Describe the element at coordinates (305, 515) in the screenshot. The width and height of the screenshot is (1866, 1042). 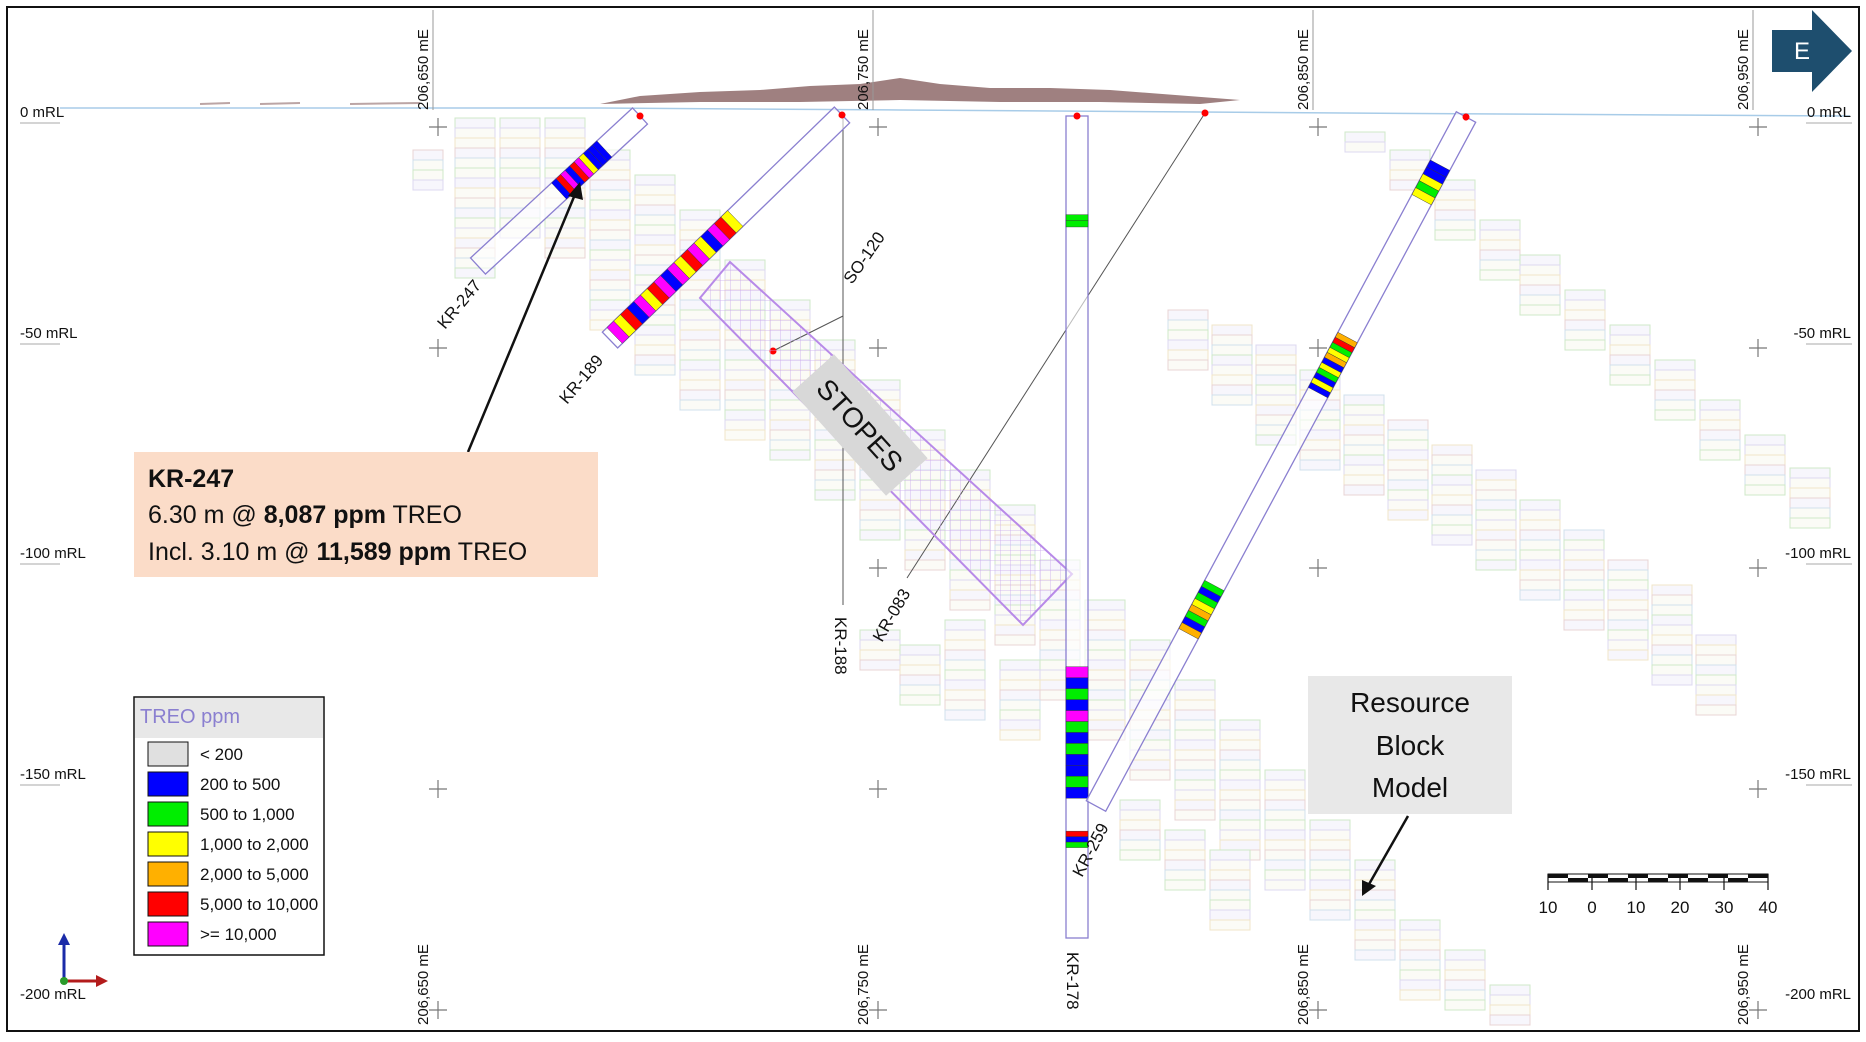
I see `callout-line-1: 6.30 m @ 8,087 ppm TREO` at that location.